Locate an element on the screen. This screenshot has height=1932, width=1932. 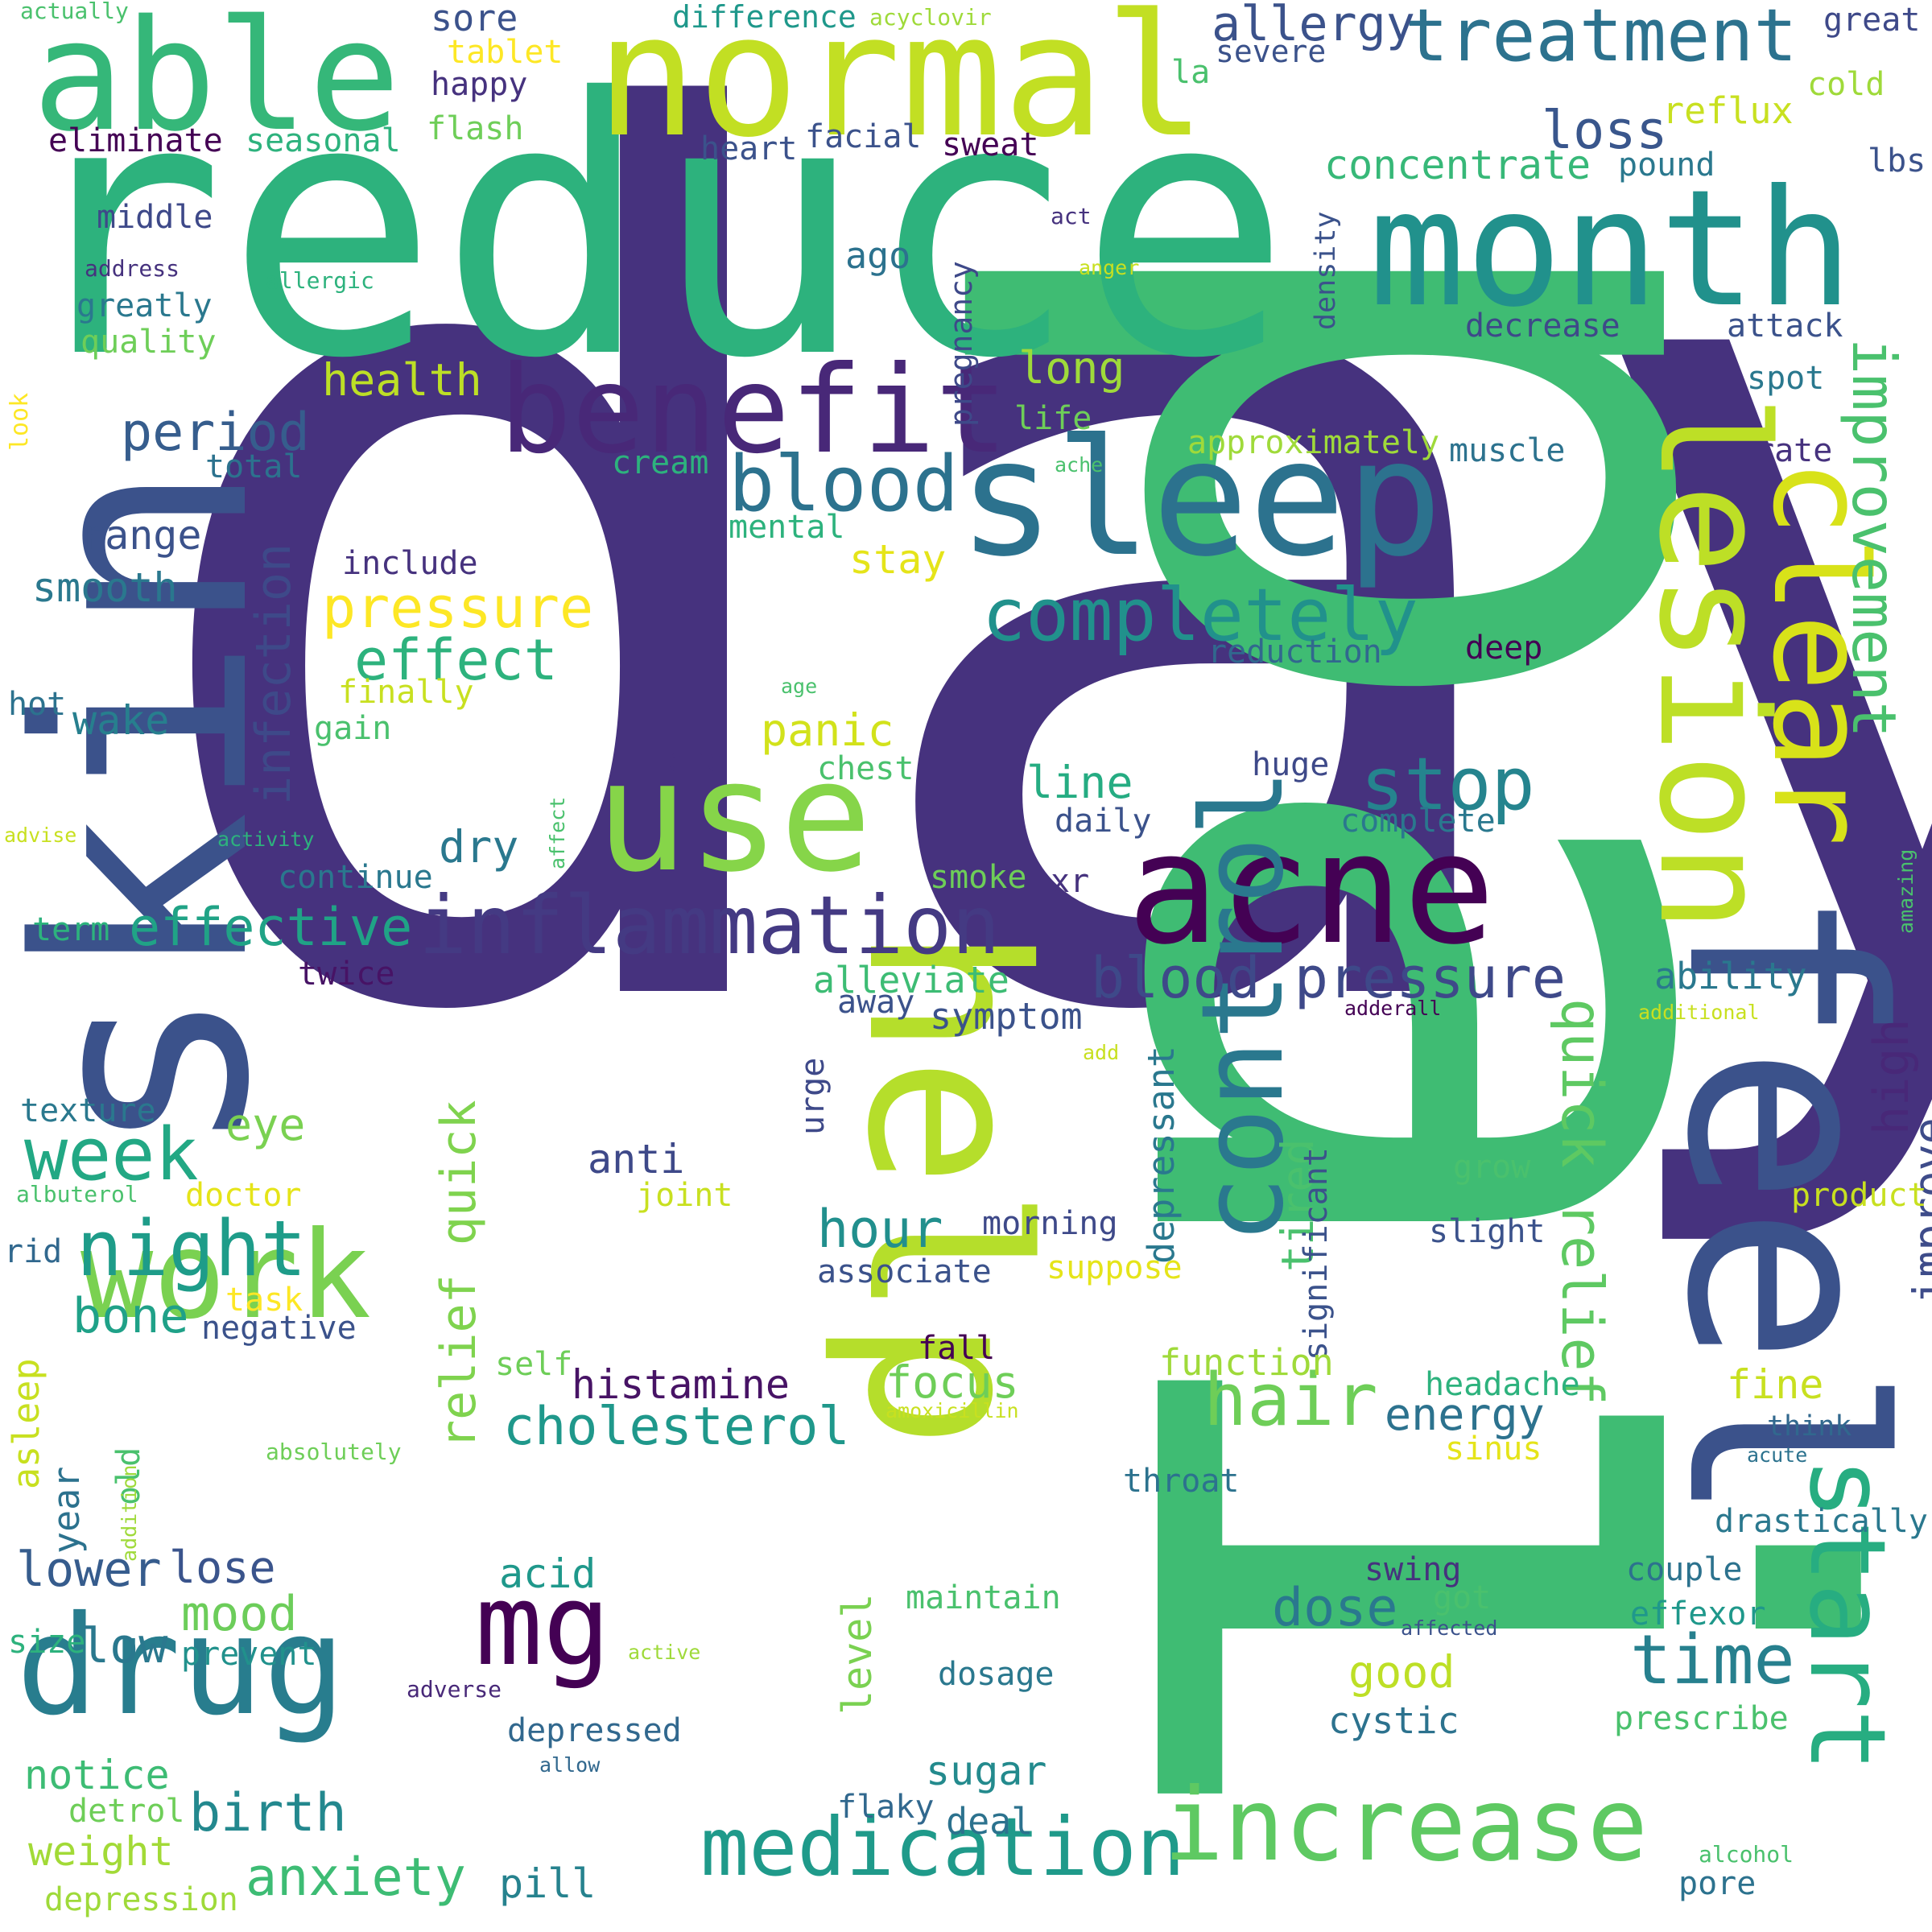
word-sweat: sweat is located at coordinates (990, 144).